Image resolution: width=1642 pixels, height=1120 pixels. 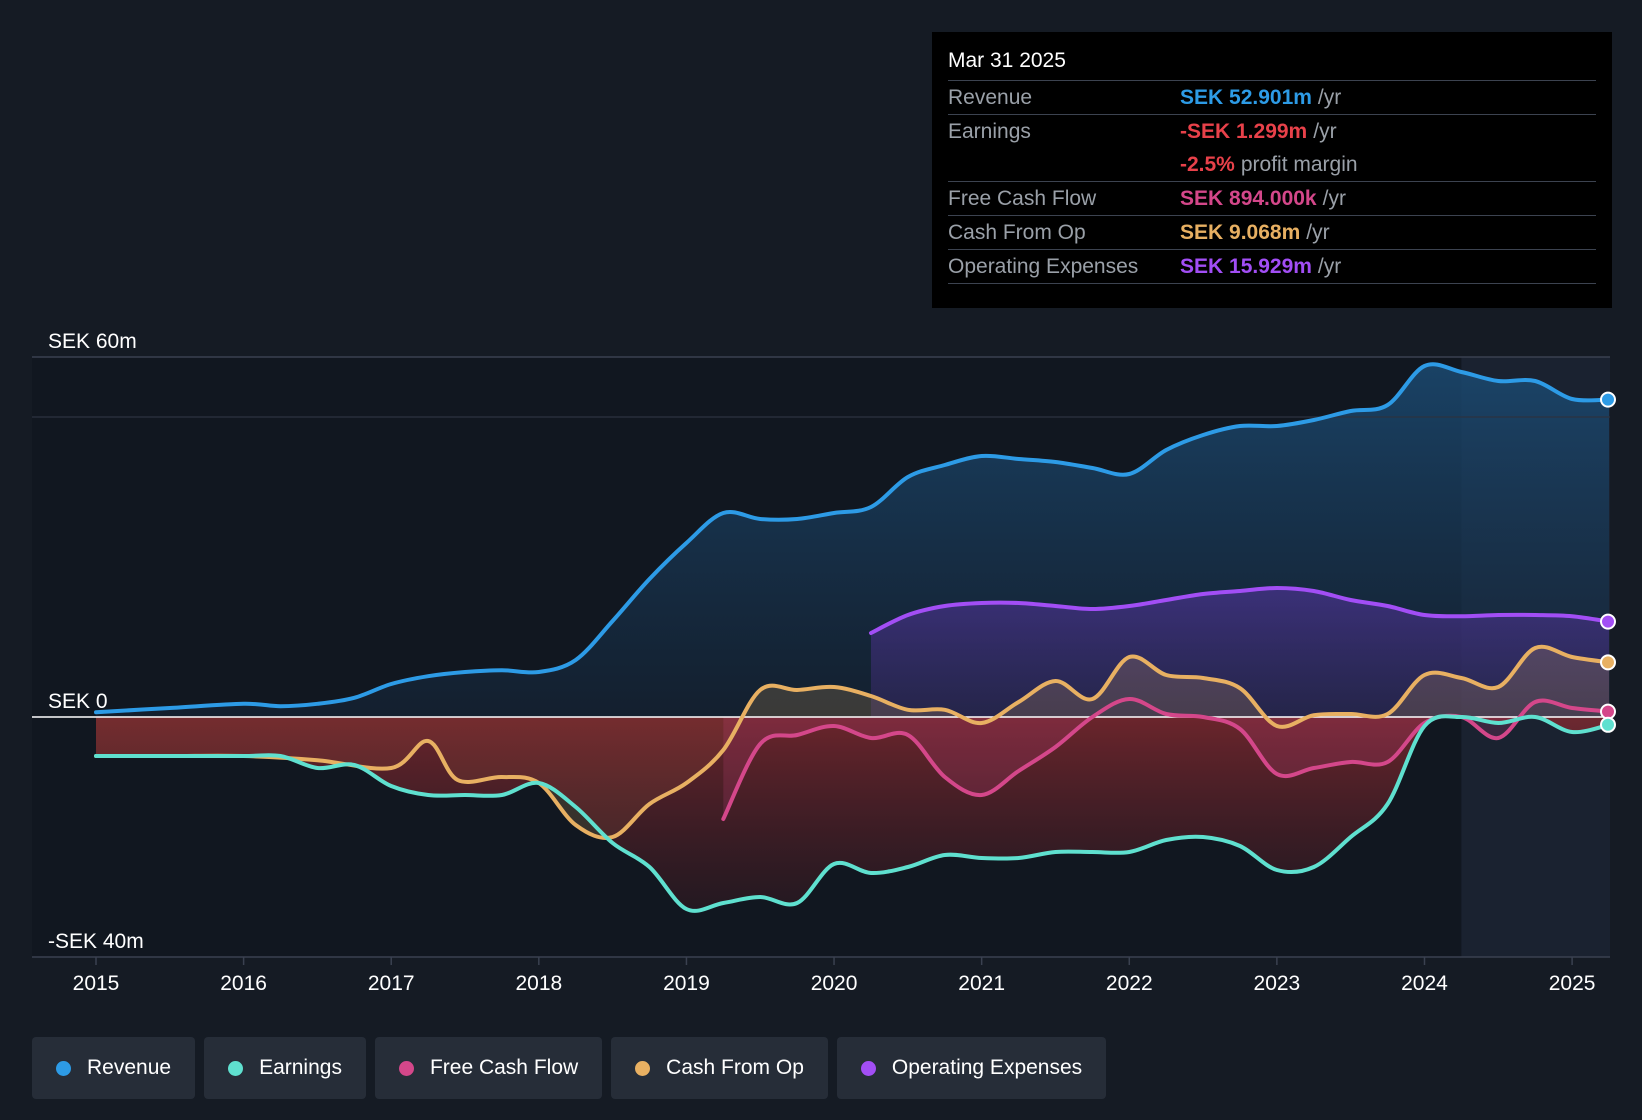 I want to click on tooltip-date: Mar 31 2025, so click(x=1272, y=63).